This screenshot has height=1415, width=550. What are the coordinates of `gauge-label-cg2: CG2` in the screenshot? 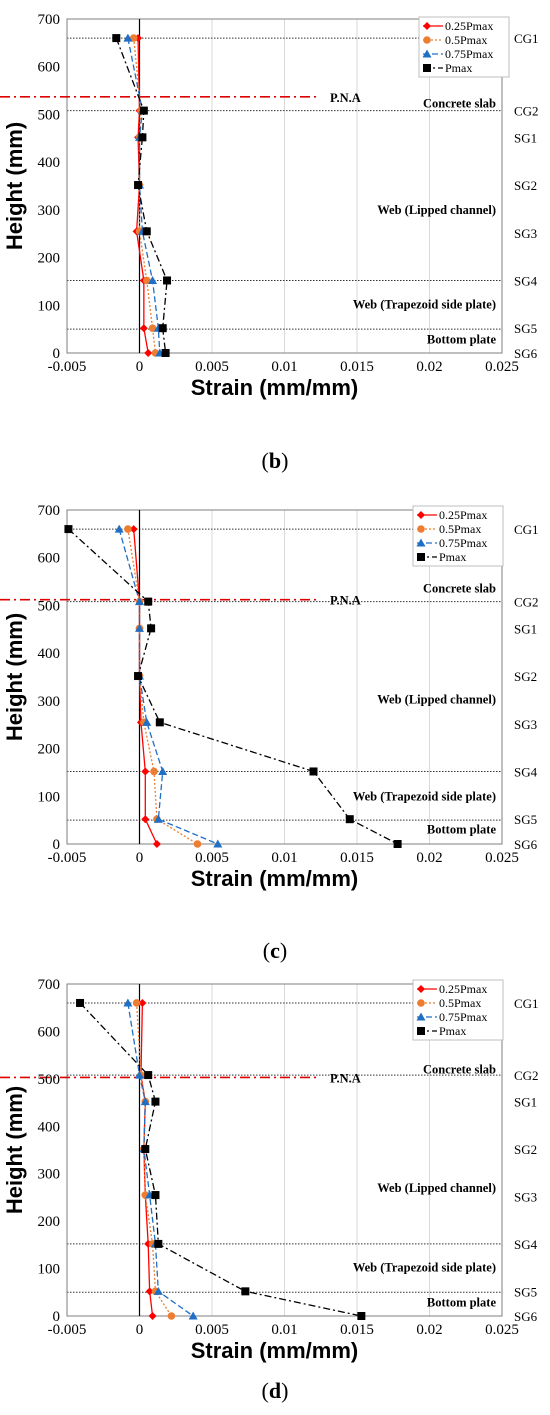 It's located at (526, 602).